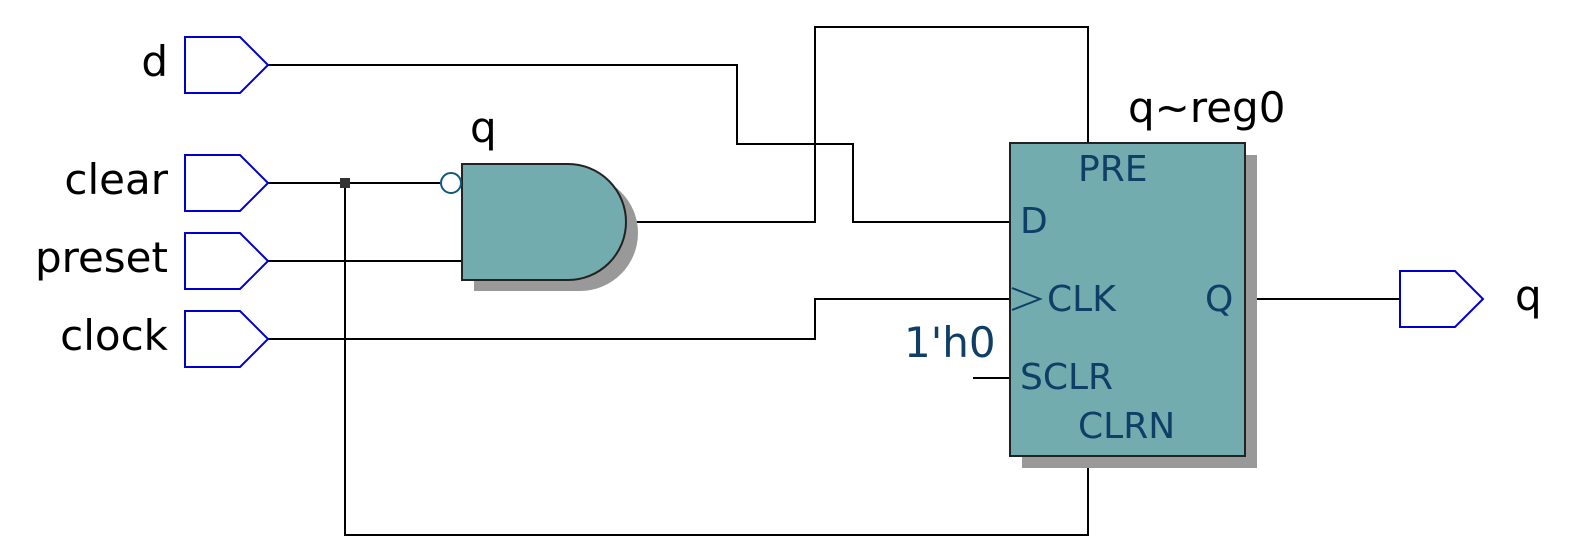  I want to click on pin-sclr: SCLR, so click(1066, 377).